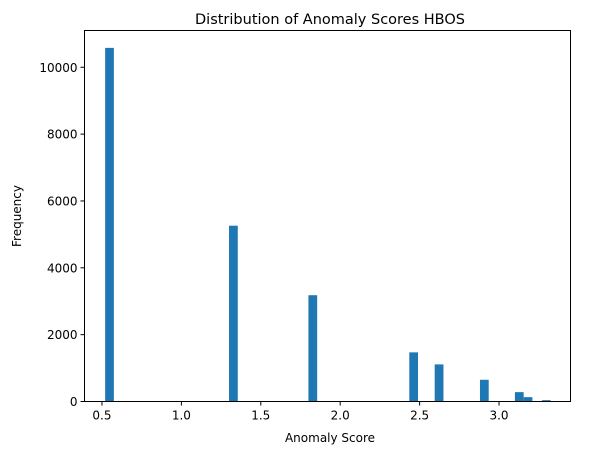 The height and width of the screenshot is (455, 589). I want to click on x-tick-label: 2.5, so click(419, 416).